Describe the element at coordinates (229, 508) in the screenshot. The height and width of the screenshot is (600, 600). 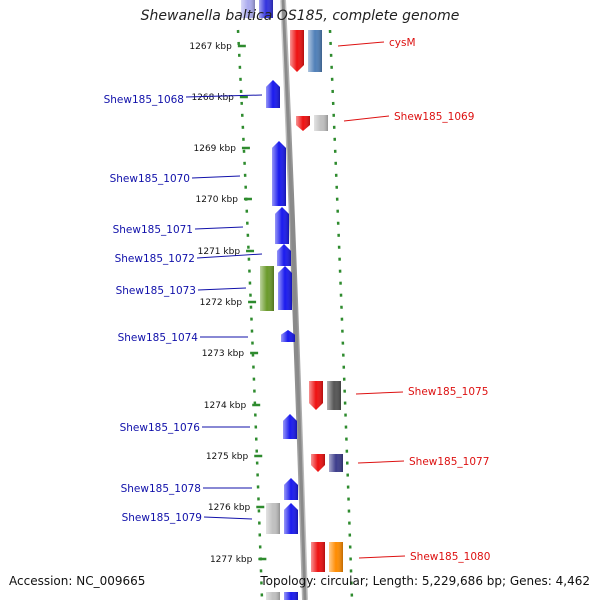
I see `ruler-tick-label: 1276 kbp` at that location.